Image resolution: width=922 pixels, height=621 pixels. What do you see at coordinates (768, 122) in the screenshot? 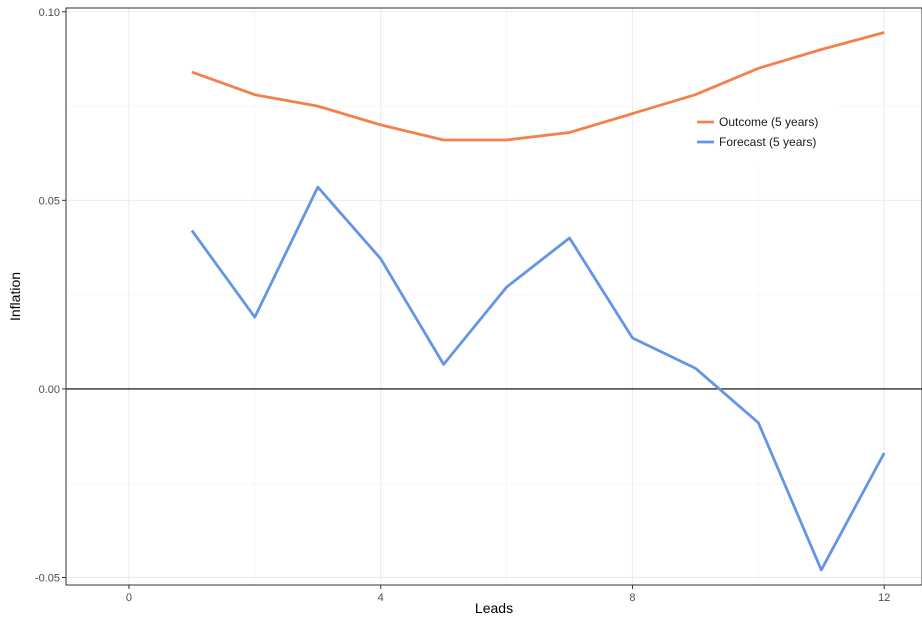
I see `legend-label-outcome: Outcome (5 years)` at bounding box center [768, 122].